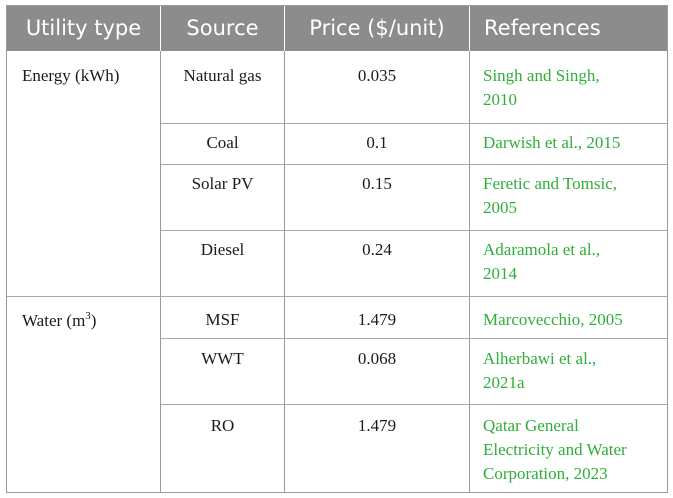 The width and height of the screenshot is (673, 498). Describe the element at coordinates (542, 261) in the screenshot. I see `reference-link: Adaramola et al., 2014` at that location.